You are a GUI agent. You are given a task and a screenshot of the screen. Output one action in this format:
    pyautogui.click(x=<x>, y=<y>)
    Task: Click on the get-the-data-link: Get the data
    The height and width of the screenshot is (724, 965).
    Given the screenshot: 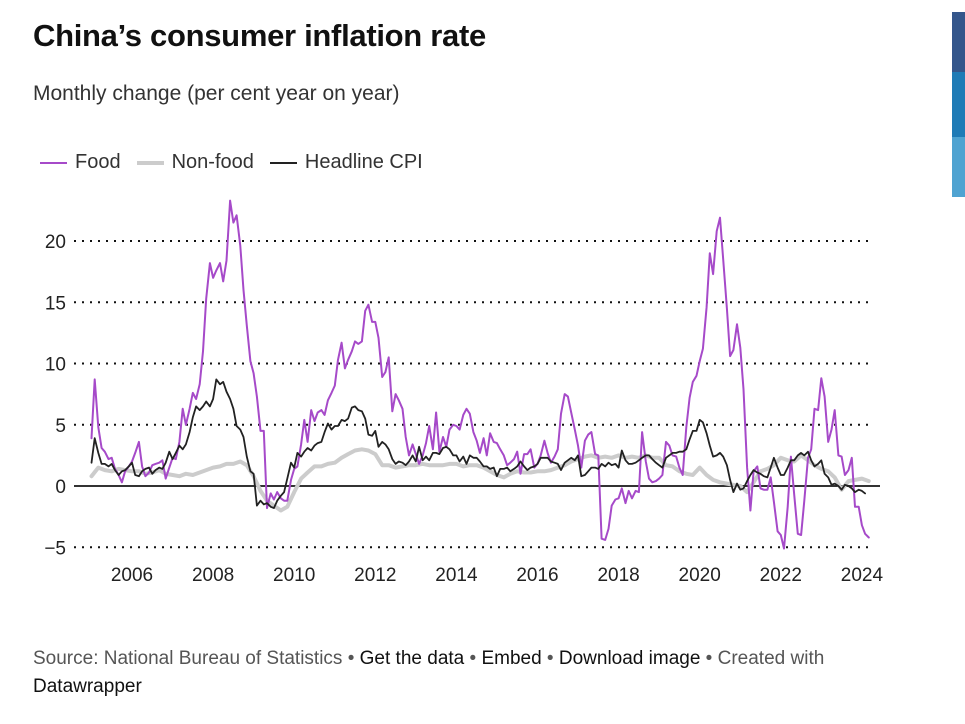 What is the action you would take?
    pyautogui.click(x=412, y=658)
    